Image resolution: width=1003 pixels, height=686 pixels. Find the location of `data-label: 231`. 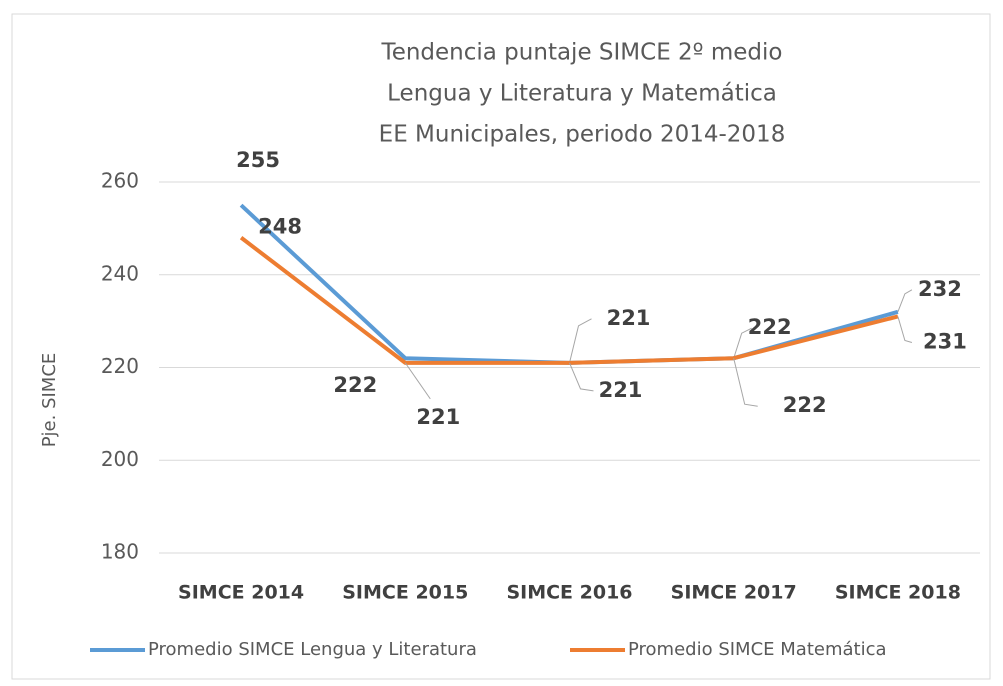

data-label: 231 is located at coordinates (945, 341).